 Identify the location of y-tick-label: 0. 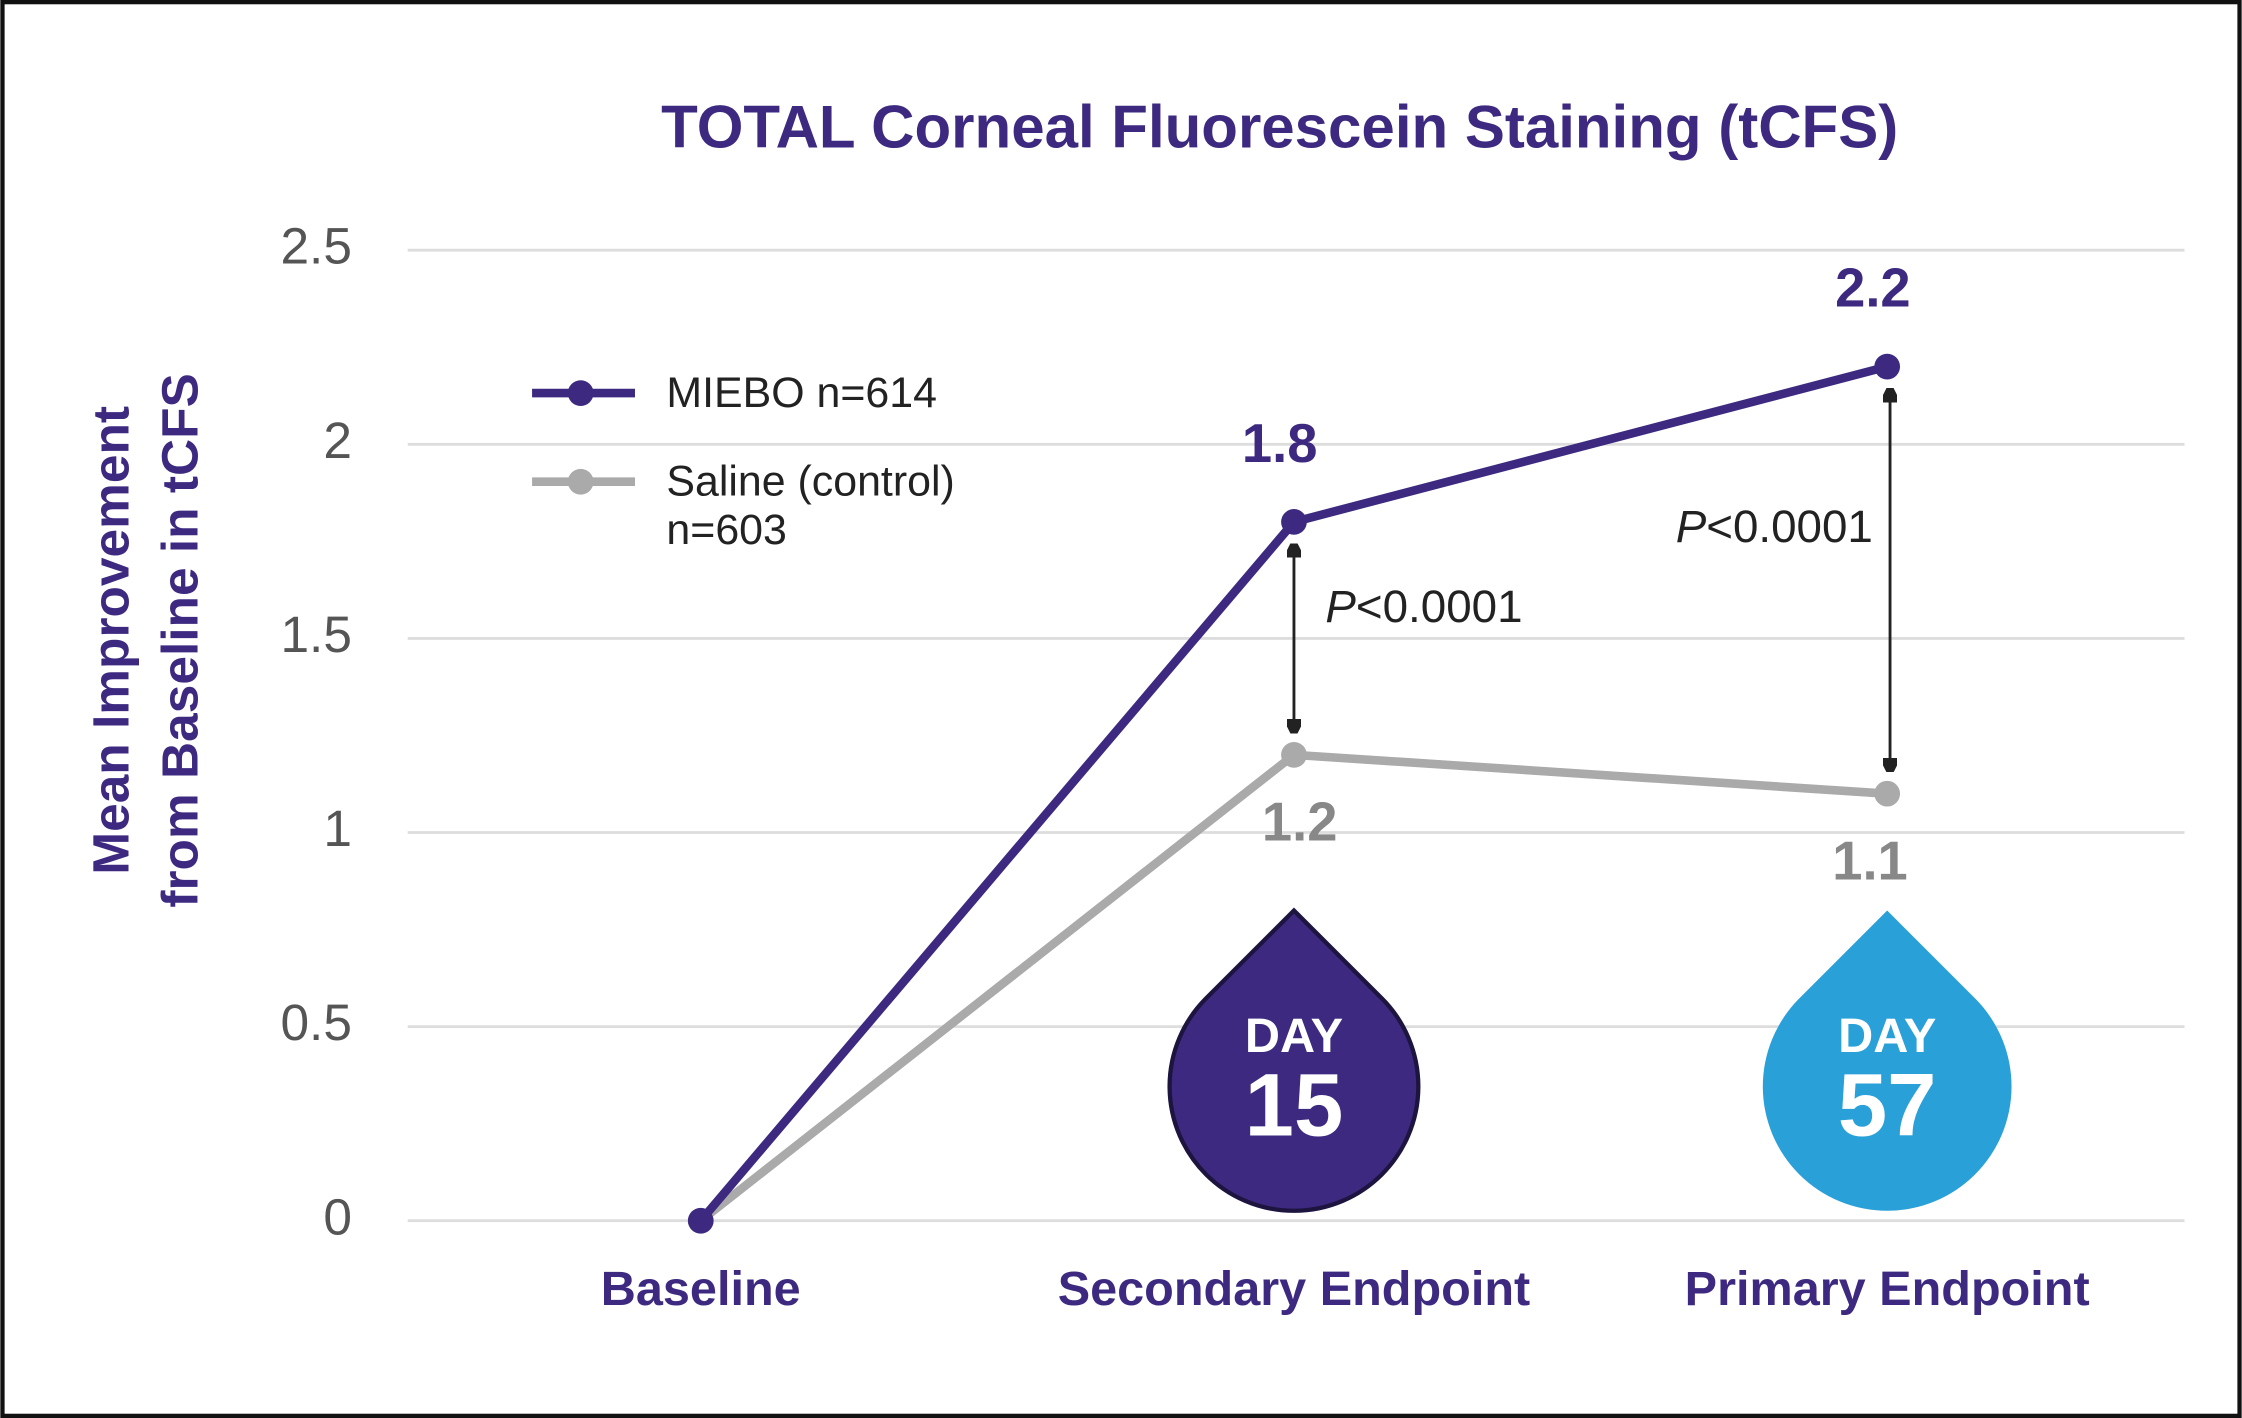
(337, 1216).